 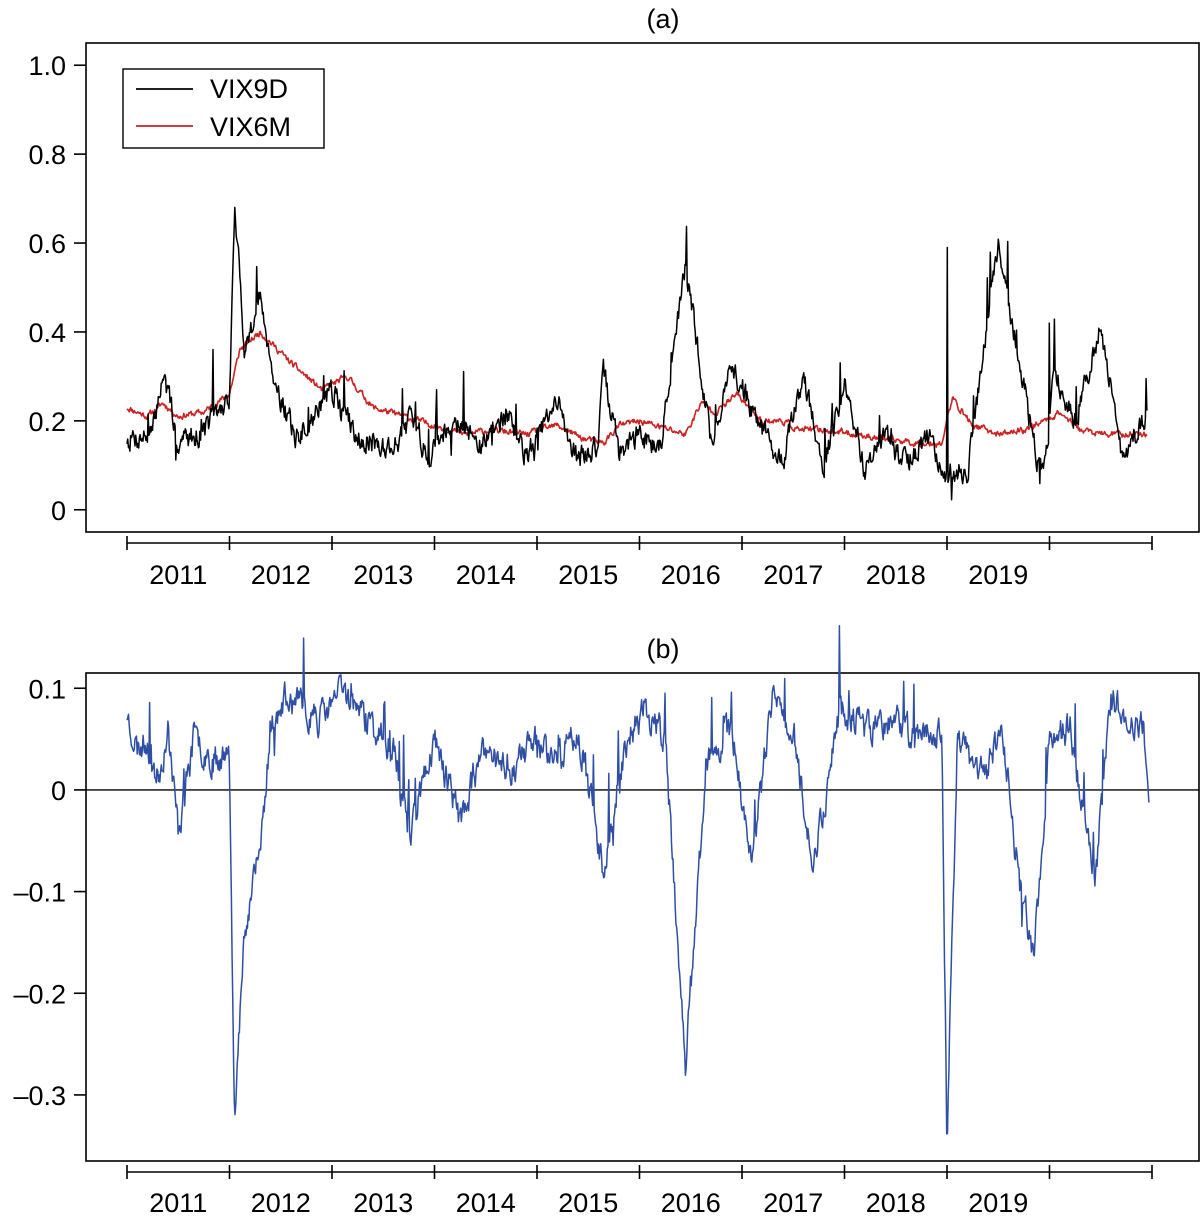 What do you see at coordinates (998, 575) in the screenshot?
I see `panel-a-xtick-label: 2019` at bounding box center [998, 575].